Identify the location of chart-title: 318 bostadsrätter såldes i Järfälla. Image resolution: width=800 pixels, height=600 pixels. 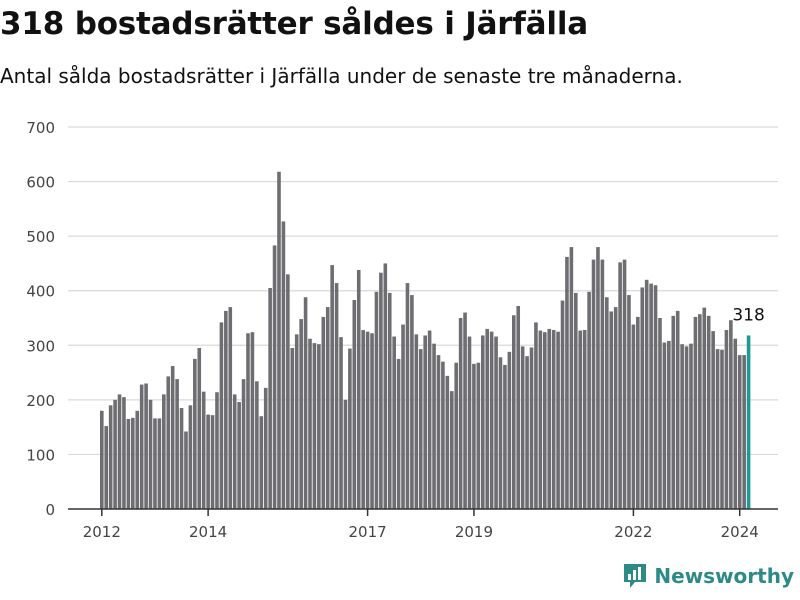
(294, 24).